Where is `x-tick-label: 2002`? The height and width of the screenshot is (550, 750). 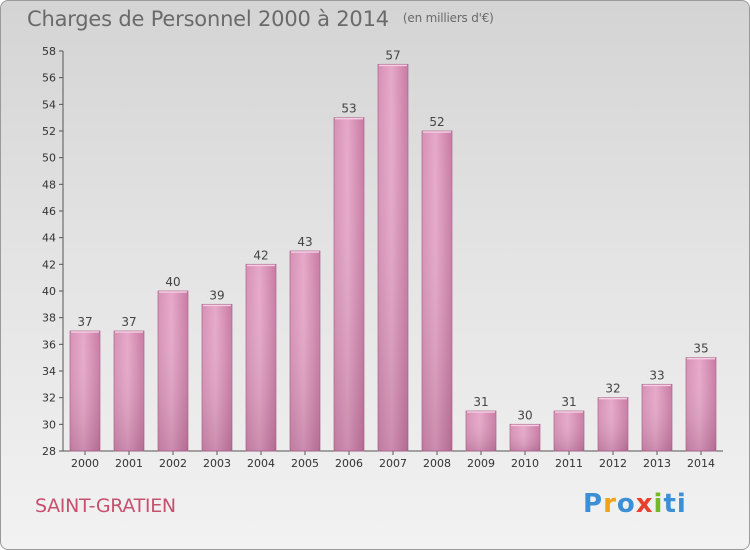
x-tick-label: 2002 is located at coordinates (173, 463).